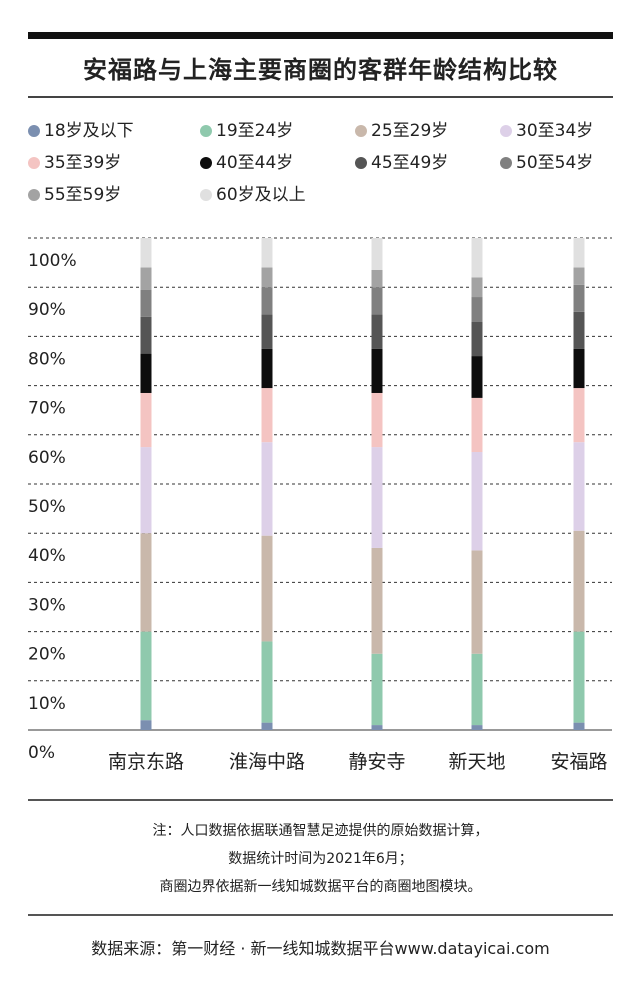 The image size is (641, 987). I want to click on legend-item: 50至54岁, so click(546, 160).